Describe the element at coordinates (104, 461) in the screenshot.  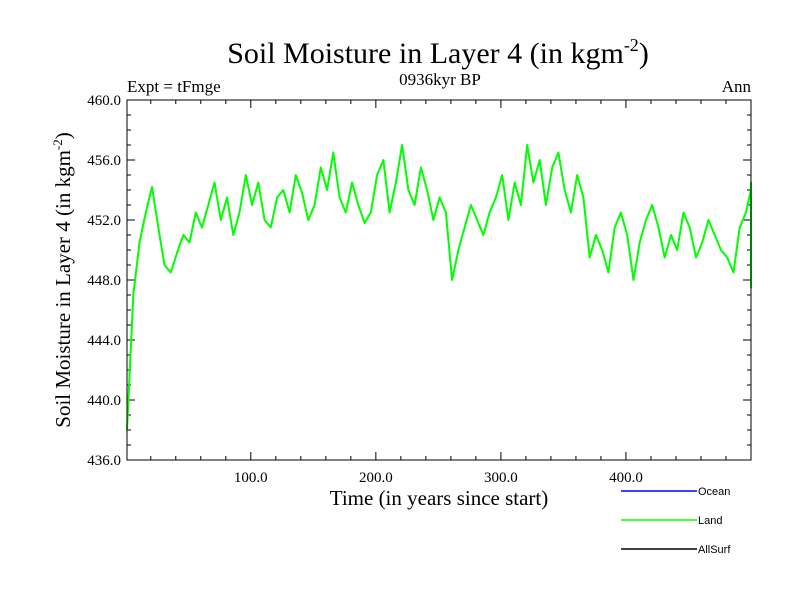
I see `y-tick-label: 436.0` at that location.